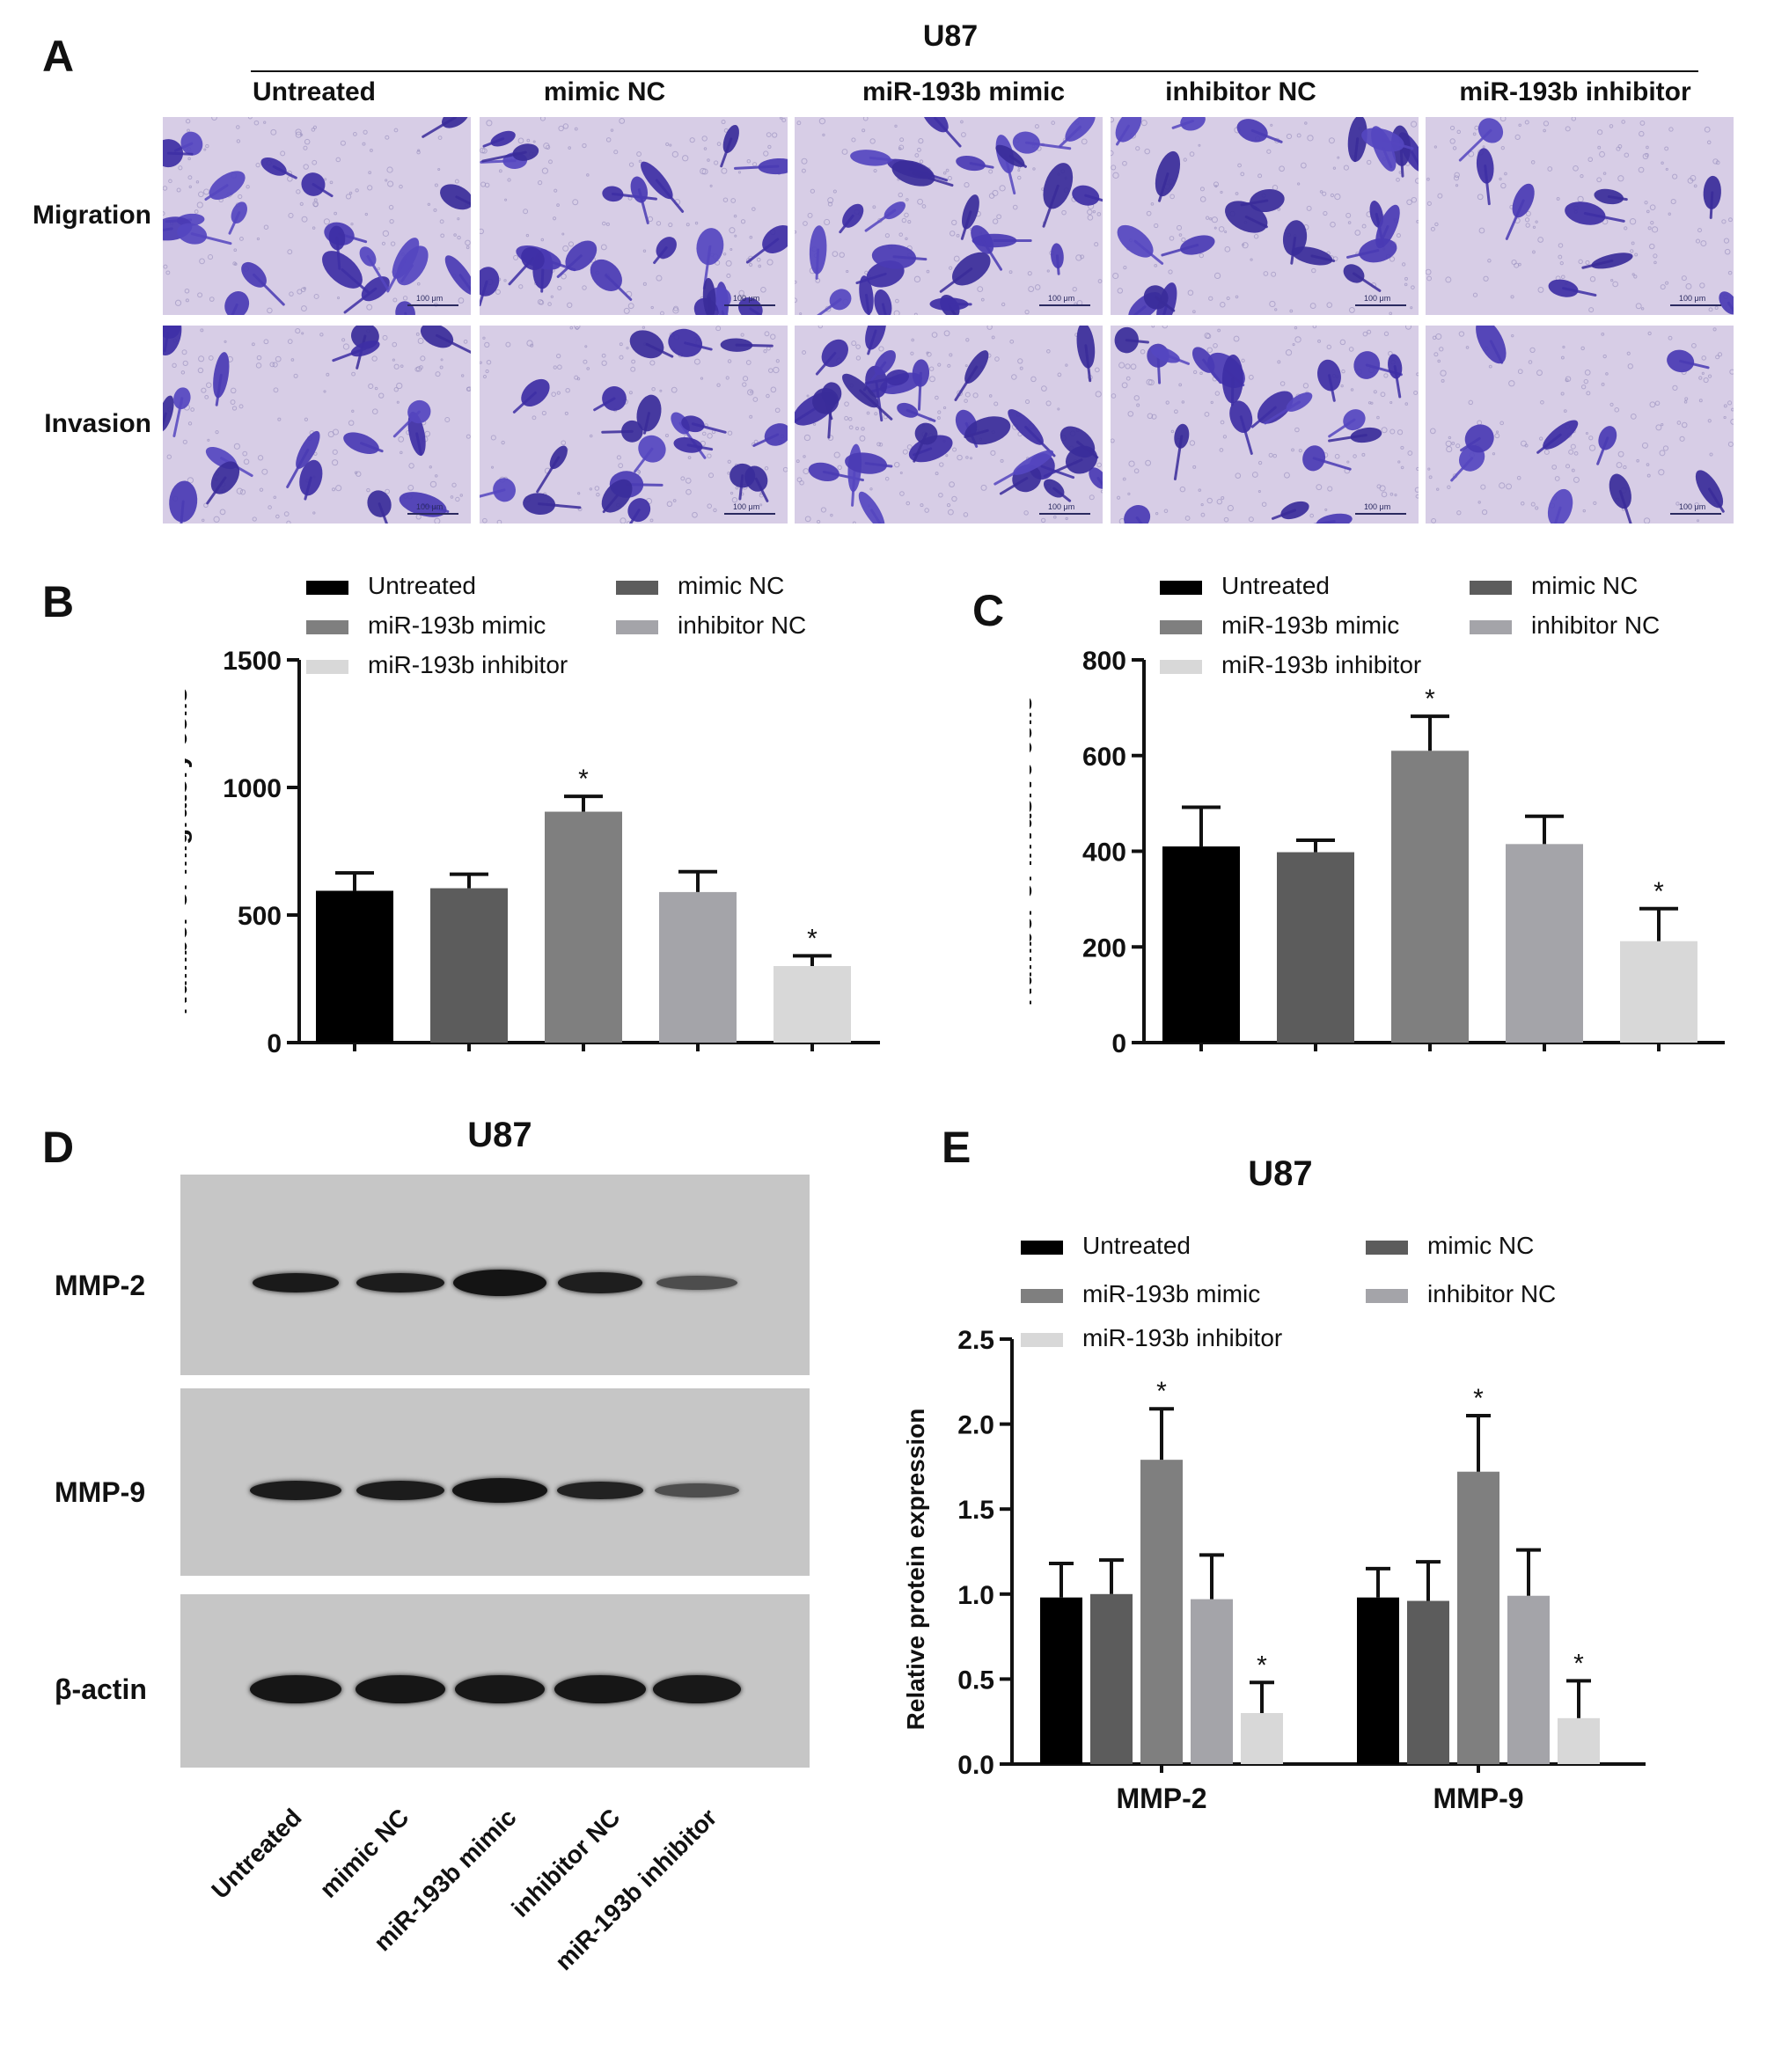  What do you see at coordinates (76, 216) in the screenshot?
I see `panel-a-row-label-migration: Migration` at bounding box center [76, 216].